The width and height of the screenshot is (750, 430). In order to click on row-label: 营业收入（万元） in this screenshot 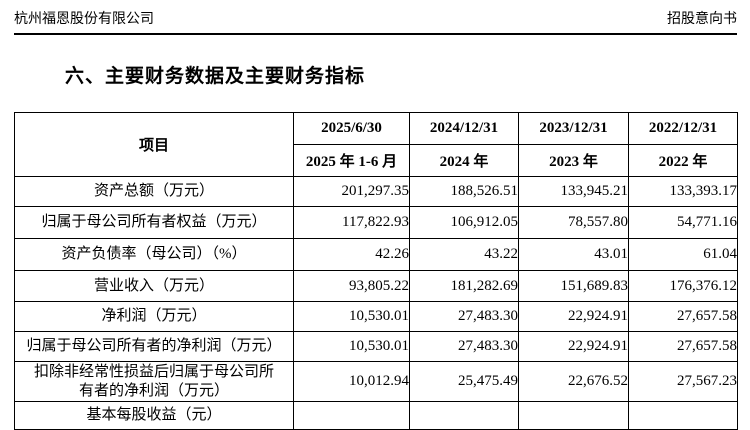, I will do `click(154, 286)`.